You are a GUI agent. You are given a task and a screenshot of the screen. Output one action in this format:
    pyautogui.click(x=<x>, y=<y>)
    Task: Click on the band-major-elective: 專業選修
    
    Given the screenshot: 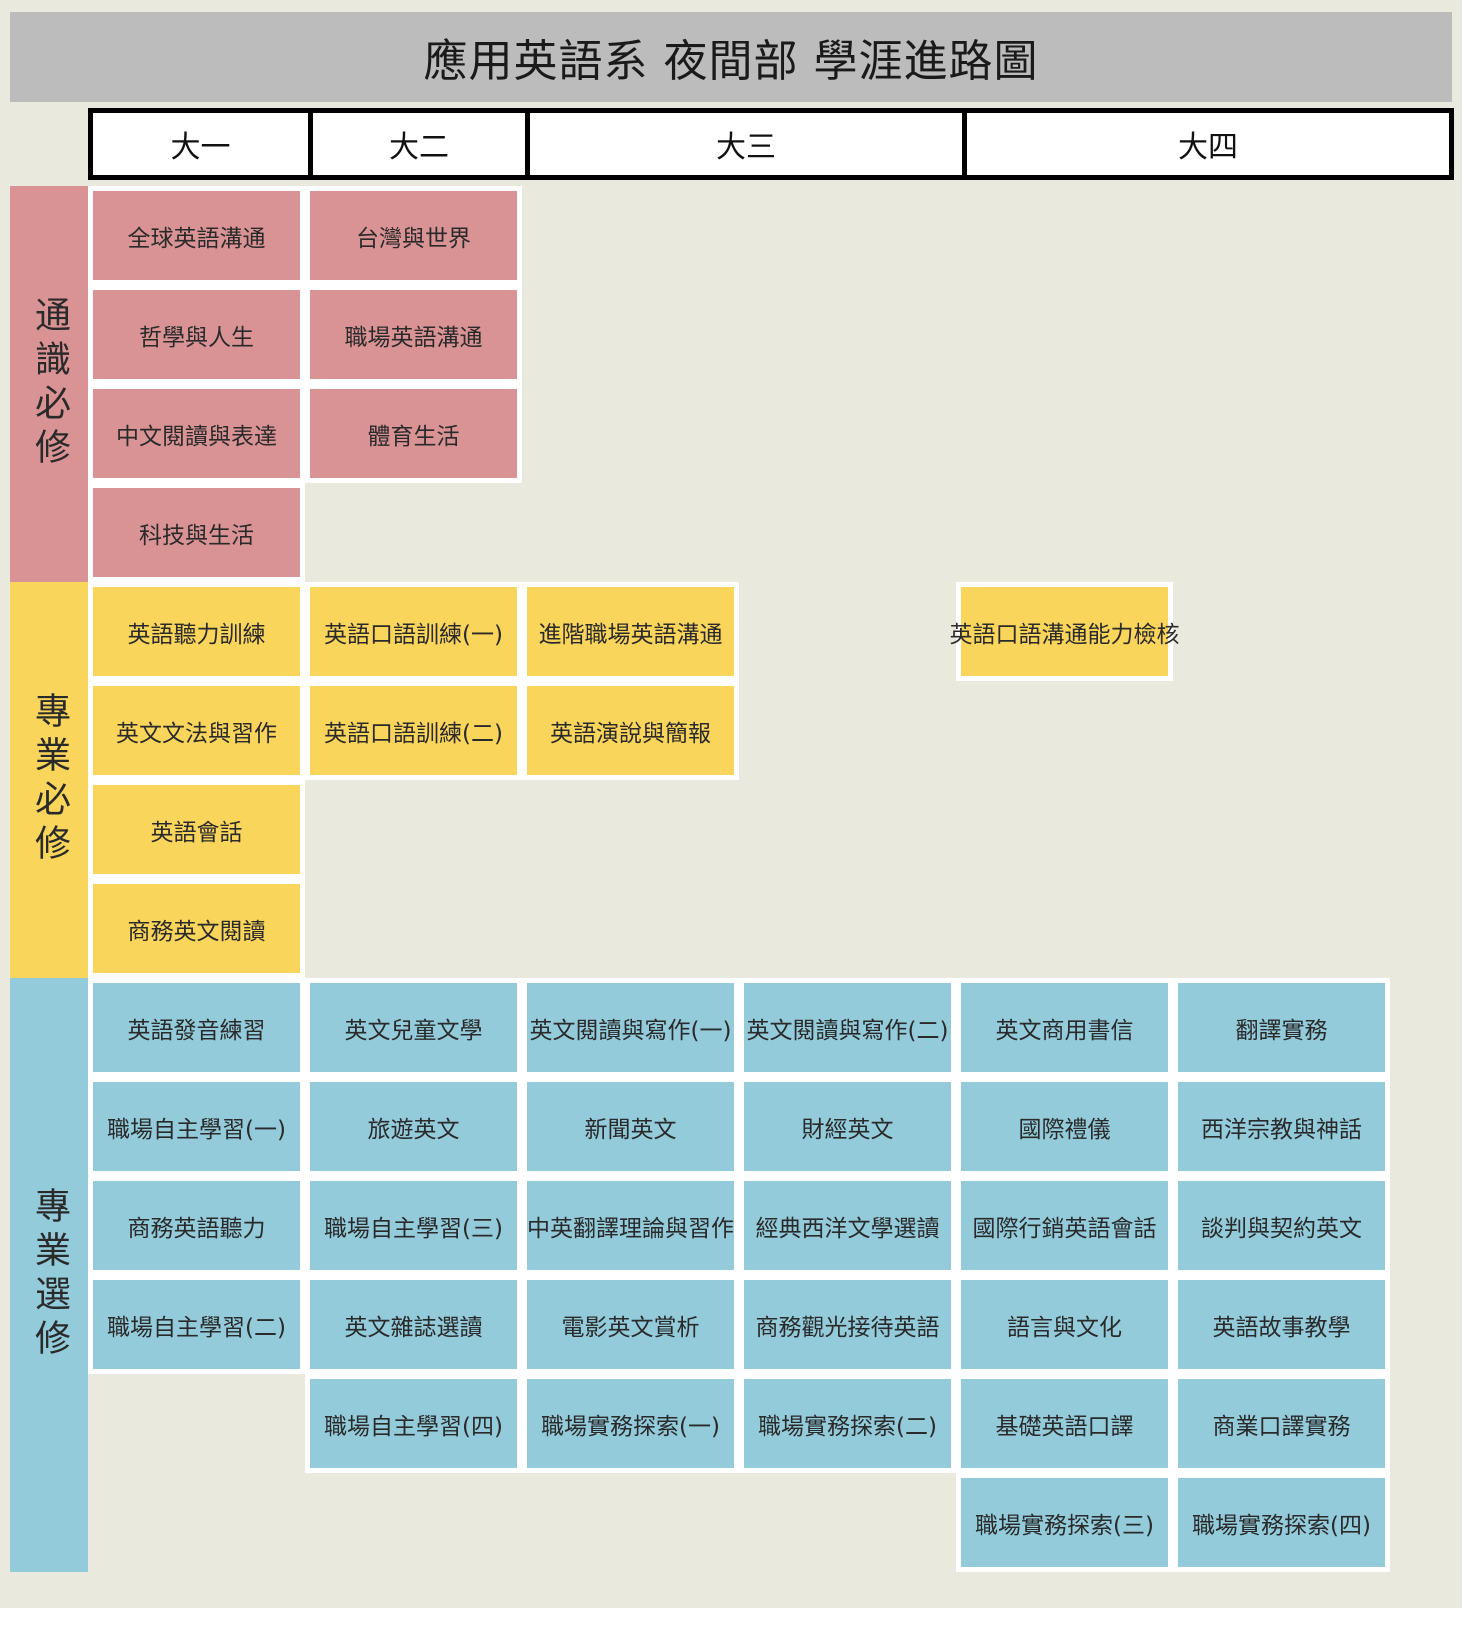 What is the action you would take?
    pyautogui.click(x=49, y=1275)
    